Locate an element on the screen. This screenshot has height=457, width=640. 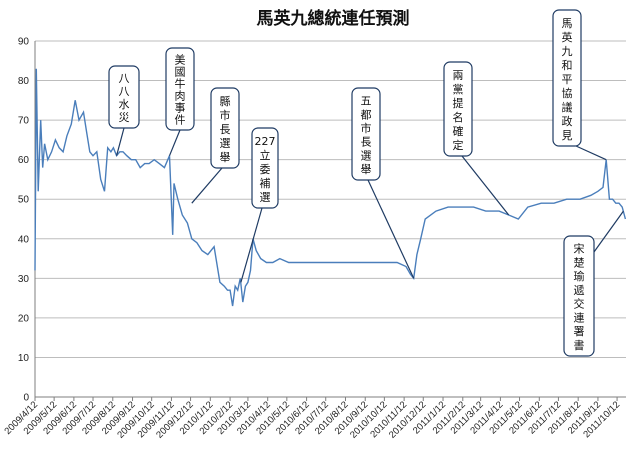
y-tick-label: 50 is located at coordinates (24, 200).